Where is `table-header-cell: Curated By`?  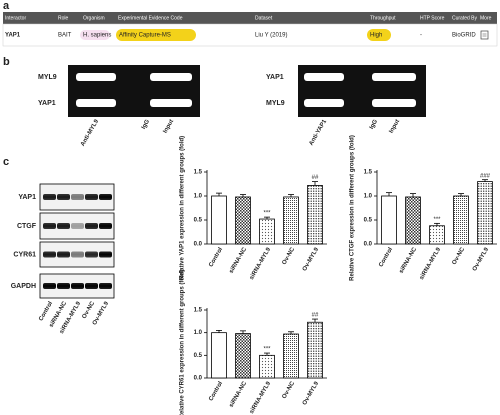
table-header-cell: Curated By is located at coordinates (465, 18).